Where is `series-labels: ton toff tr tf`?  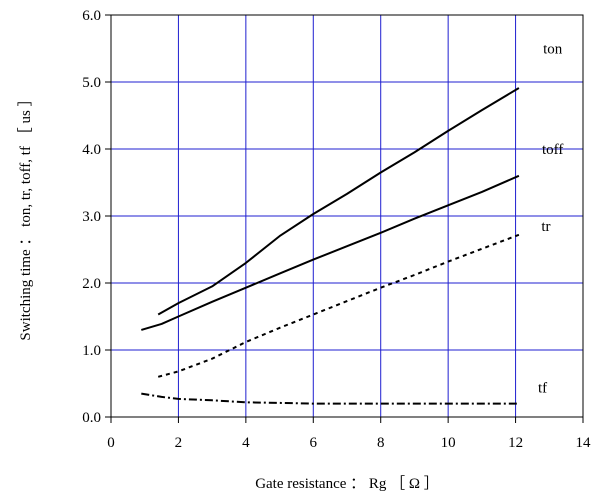
series-labels: ton toff tr tf is located at coordinates (550, 219).